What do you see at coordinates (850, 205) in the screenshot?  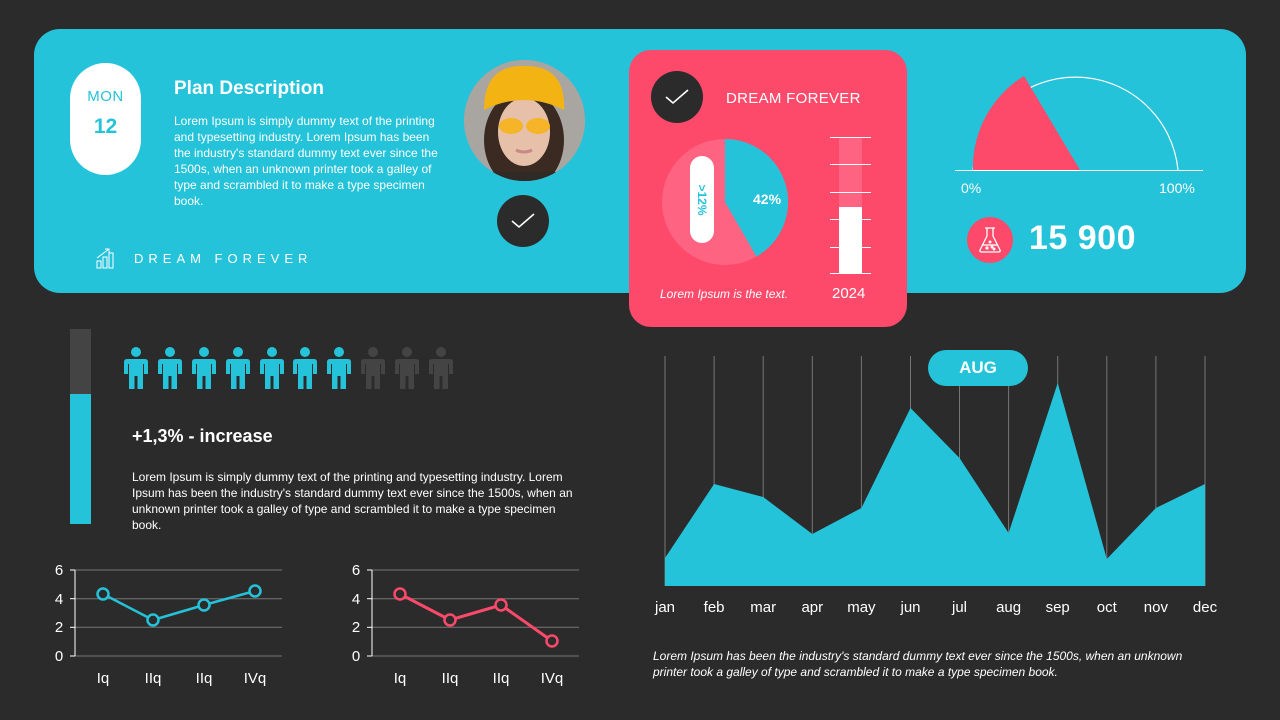 I see `thermometer-bar-chart` at bounding box center [850, 205].